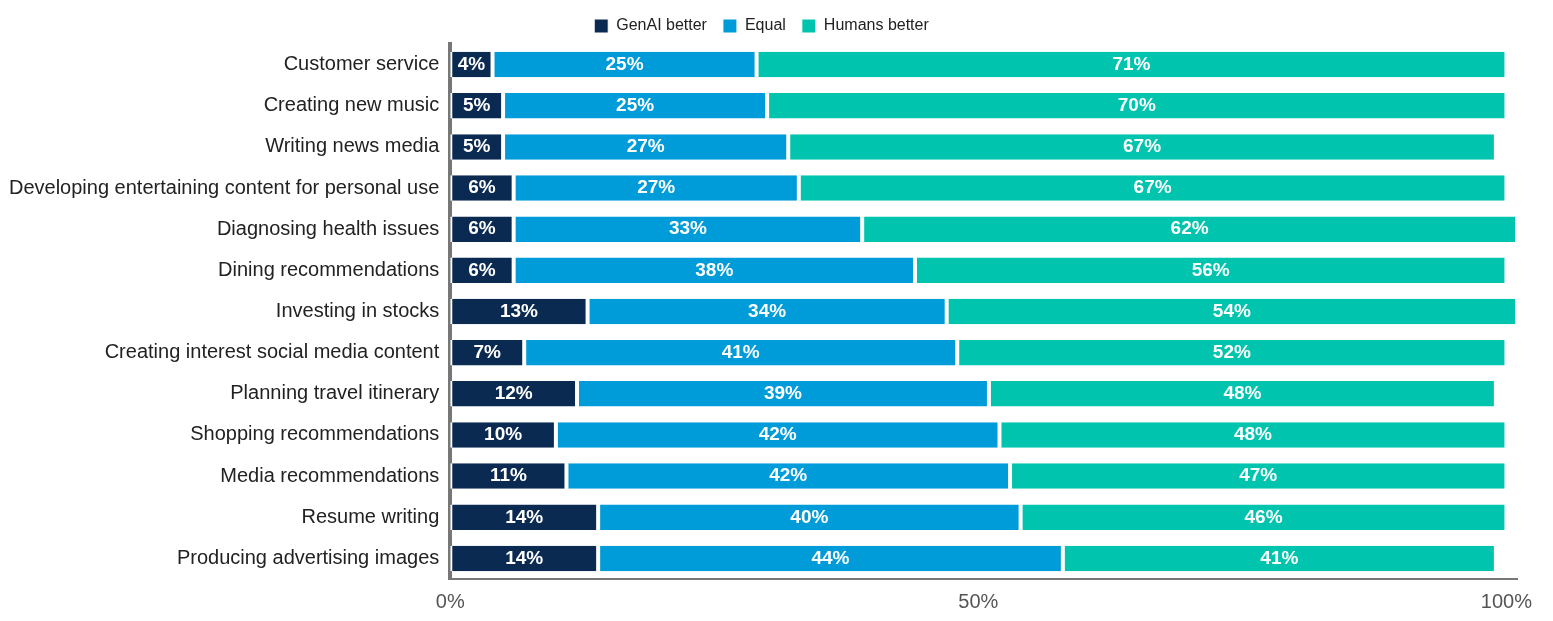  I want to click on data-label: 54%, so click(1231, 310).